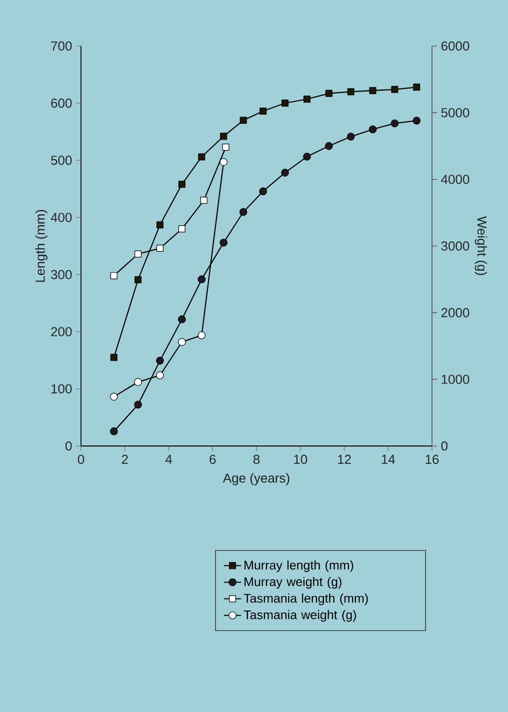 The width and height of the screenshot is (508, 712). What do you see at coordinates (455, 246) in the screenshot?
I see `y2-tick-label: 3000` at bounding box center [455, 246].